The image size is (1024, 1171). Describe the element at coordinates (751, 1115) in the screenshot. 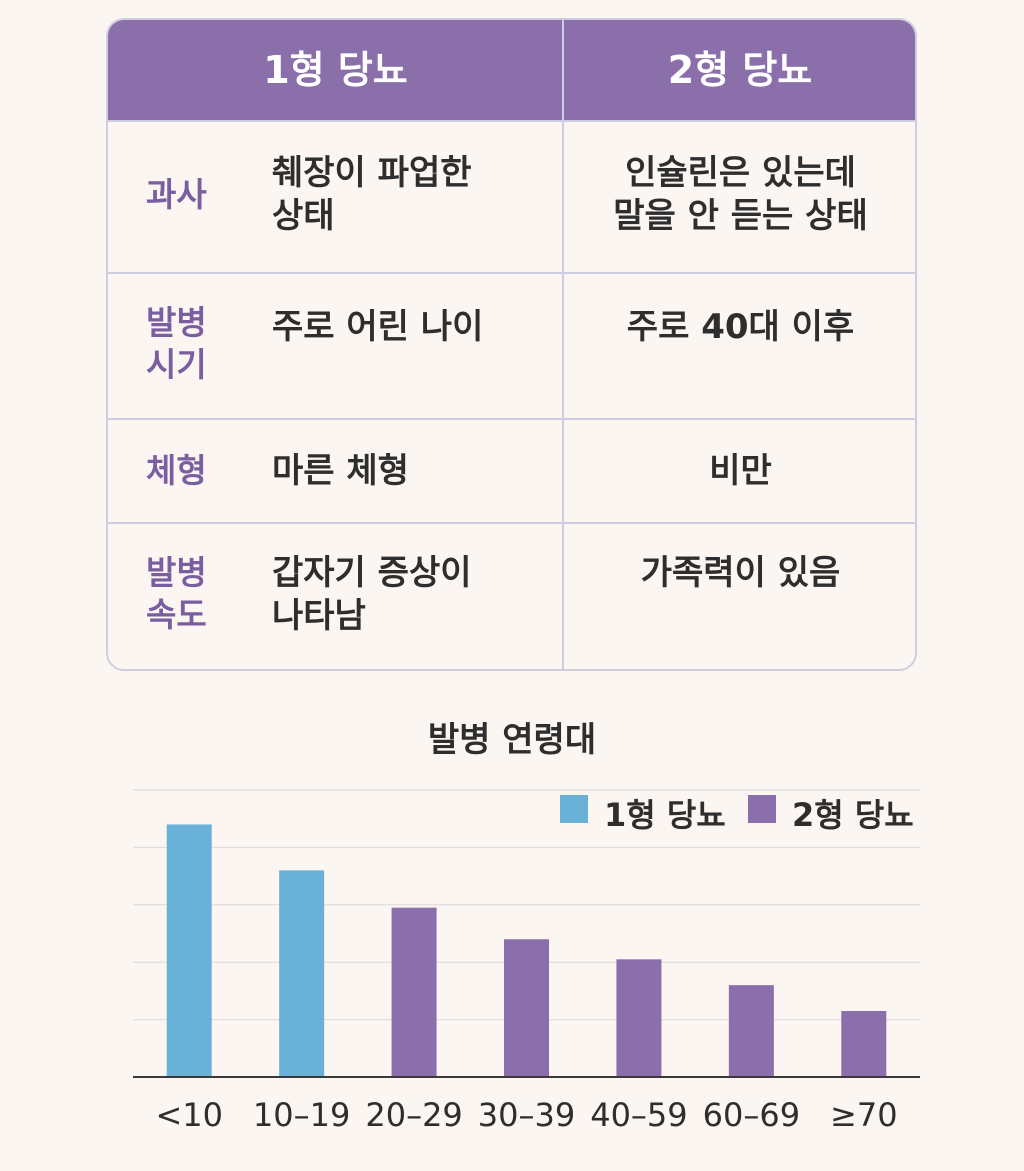

I see `x-tick-label: 60–69` at that location.